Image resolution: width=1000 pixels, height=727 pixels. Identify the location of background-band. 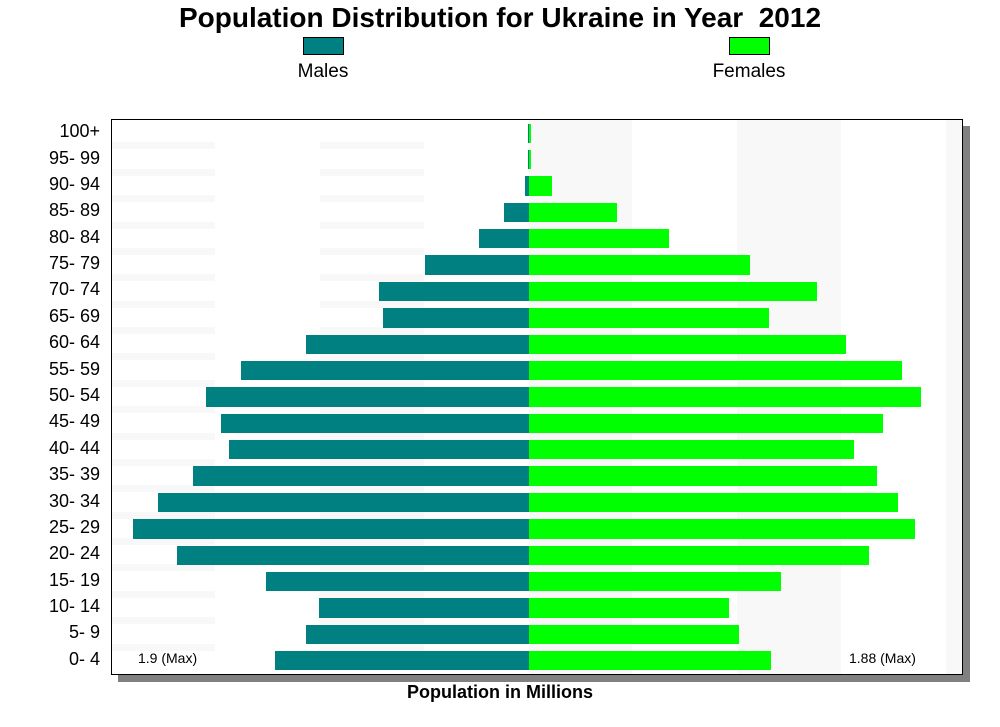
(954, 397).